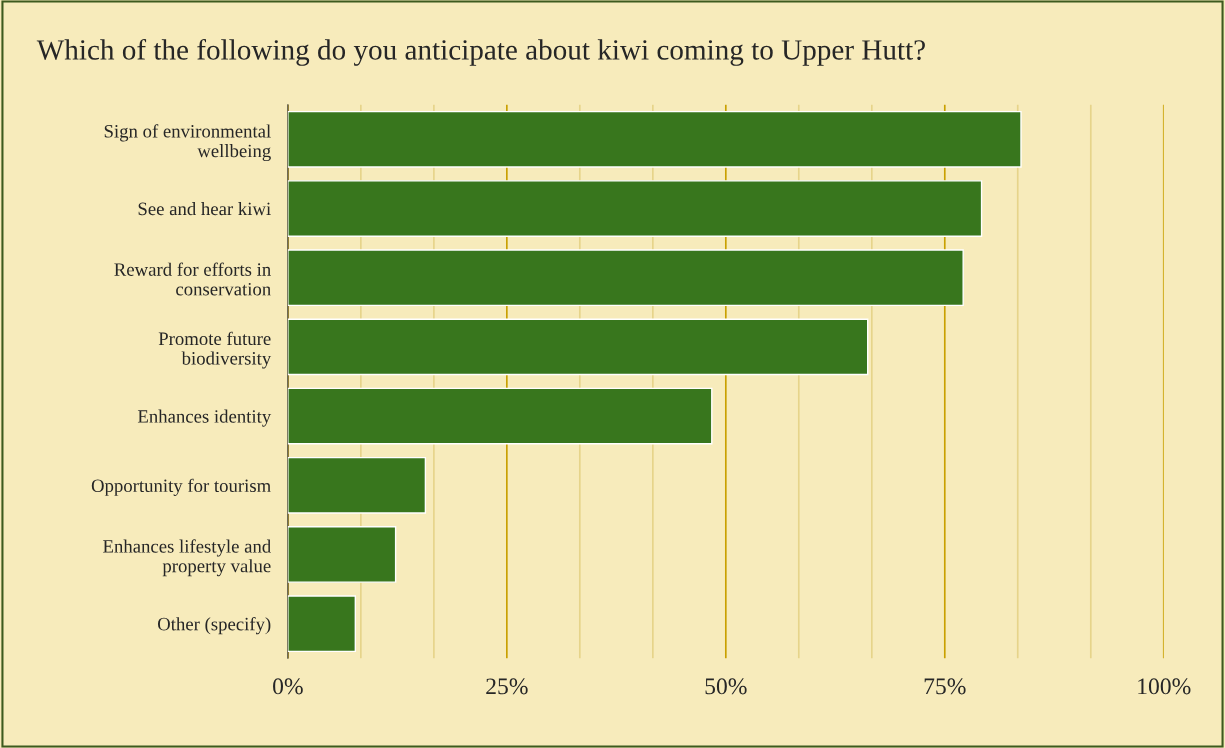  What do you see at coordinates (214, 626) in the screenshot?
I see `y-tick-label: Other (specify)` at bounding box center [214, 626].